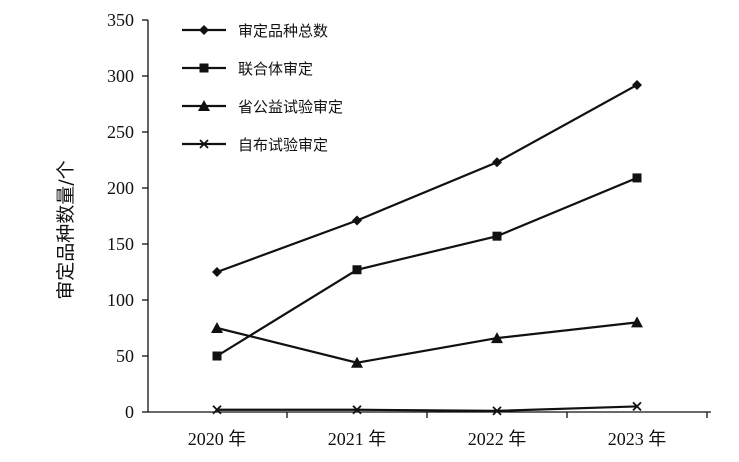  Describe the element at coordinates (283, 145) in the screenshot. I see `legend-label: 自布试验审定` at that location.